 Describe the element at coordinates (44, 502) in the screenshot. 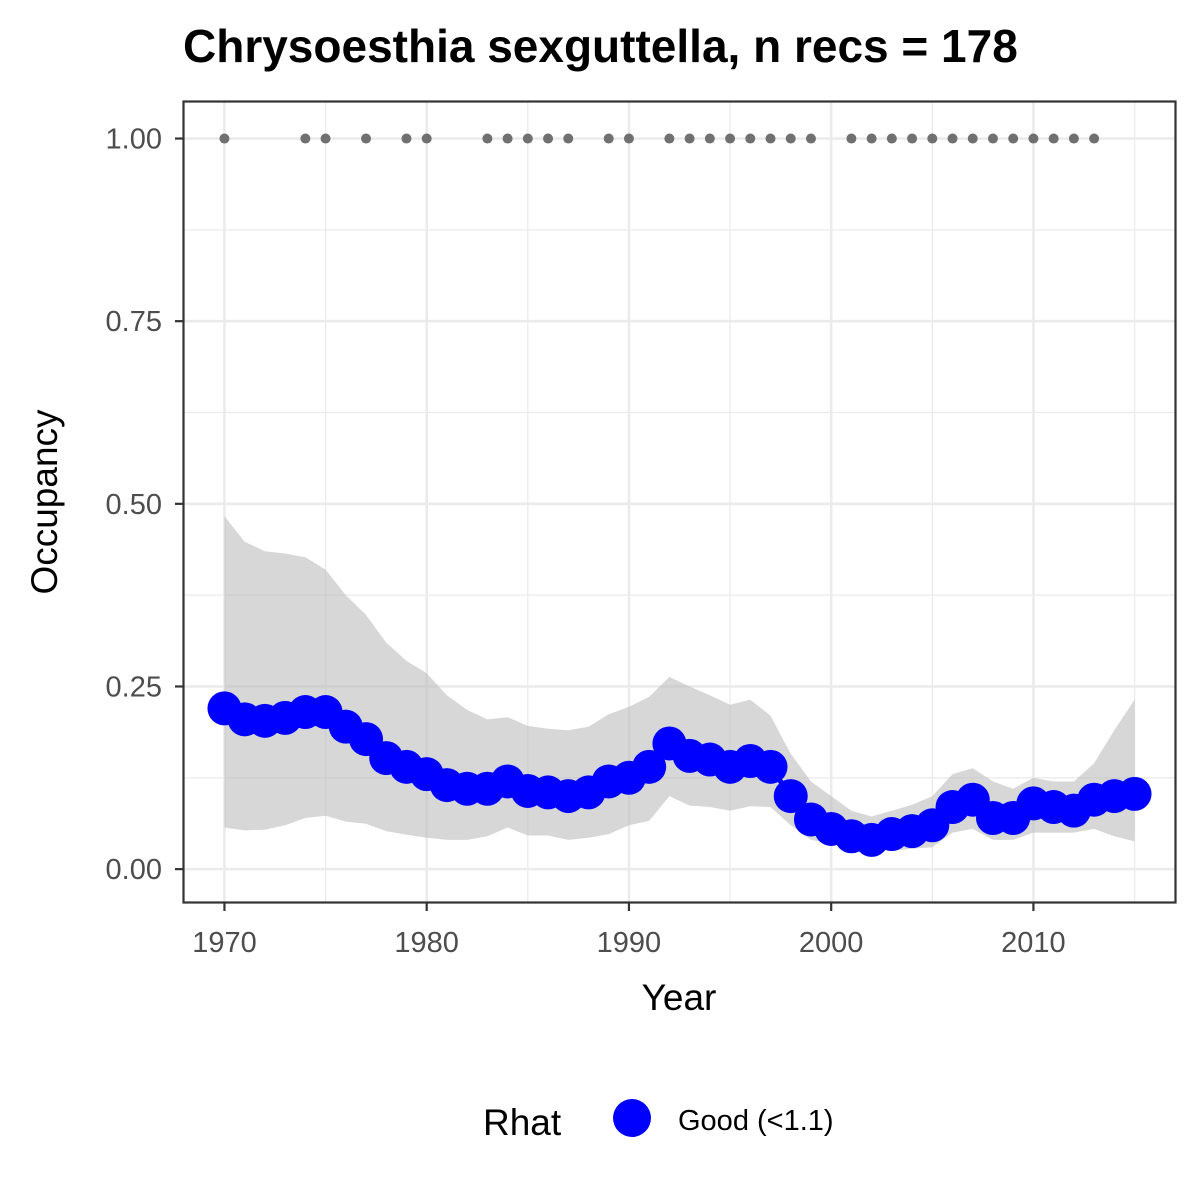

I see `y-axis-title: Occupancy` at that location.